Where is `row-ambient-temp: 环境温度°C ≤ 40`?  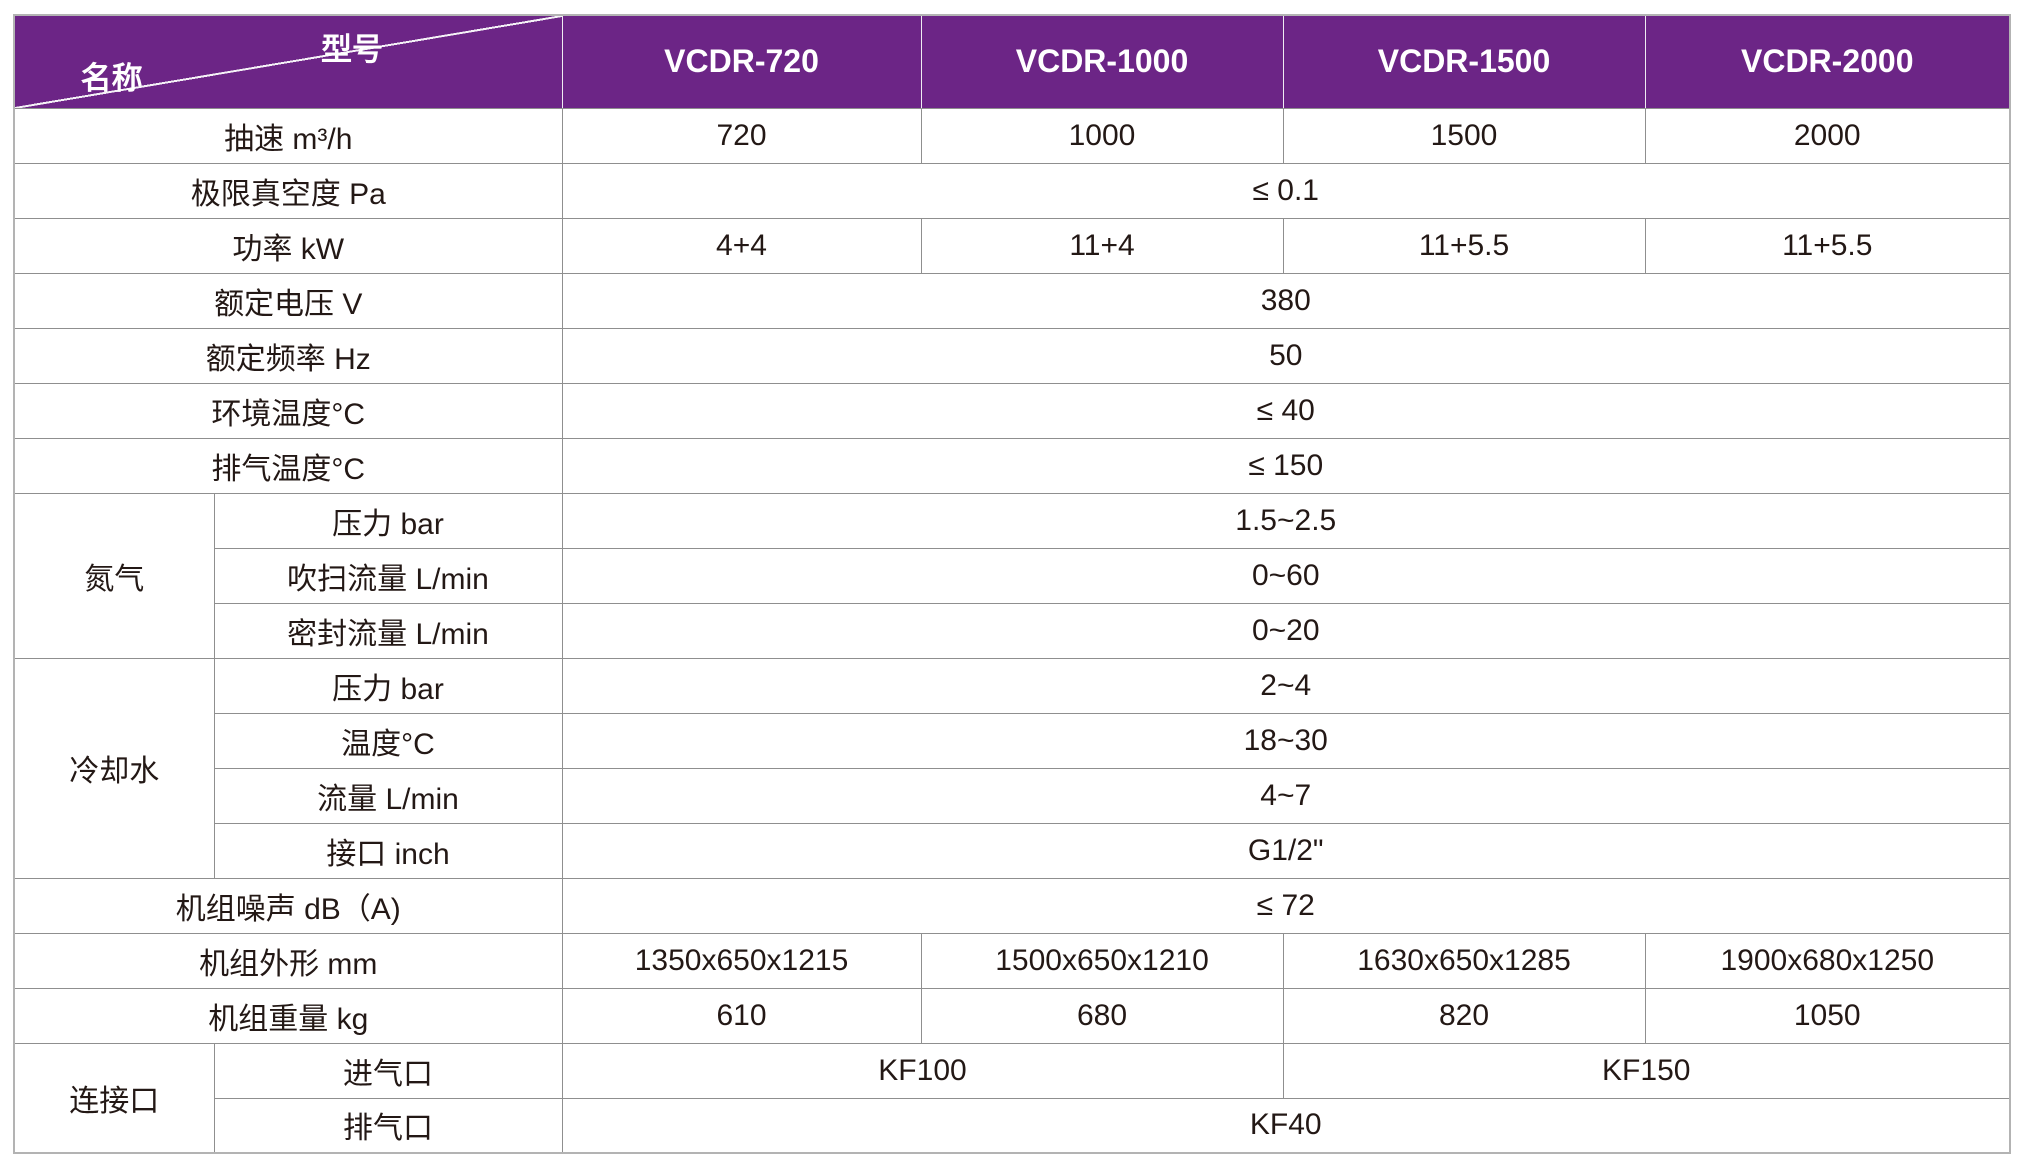 row-ambient-temp: 环境温度°C ≤ 40 is located at coordinates (1012, 410).